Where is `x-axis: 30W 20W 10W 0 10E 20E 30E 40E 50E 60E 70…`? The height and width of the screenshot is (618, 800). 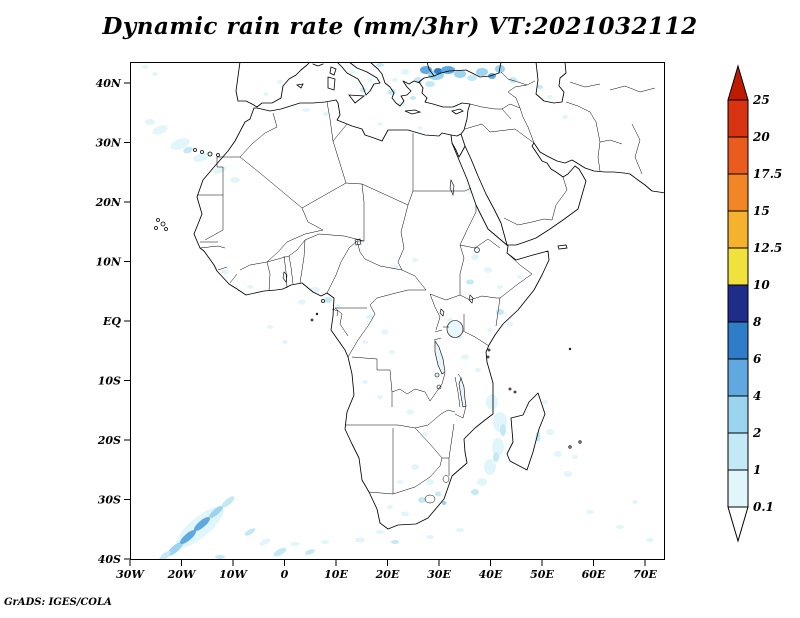 x-axis: 30W 20W 10W 0 10E 20E 30E 40E 50E 60E 70… is located at coordinates (386, 570).